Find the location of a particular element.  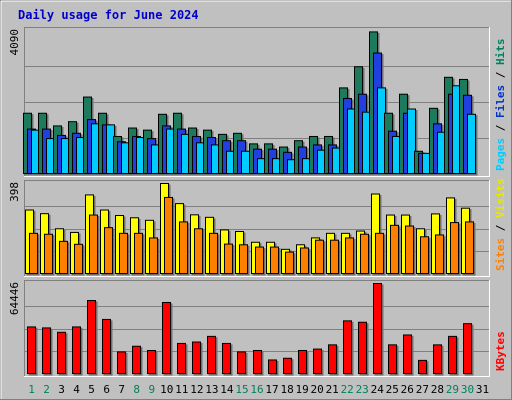

day-label-4: 4 is located at coordinates (76, 389).